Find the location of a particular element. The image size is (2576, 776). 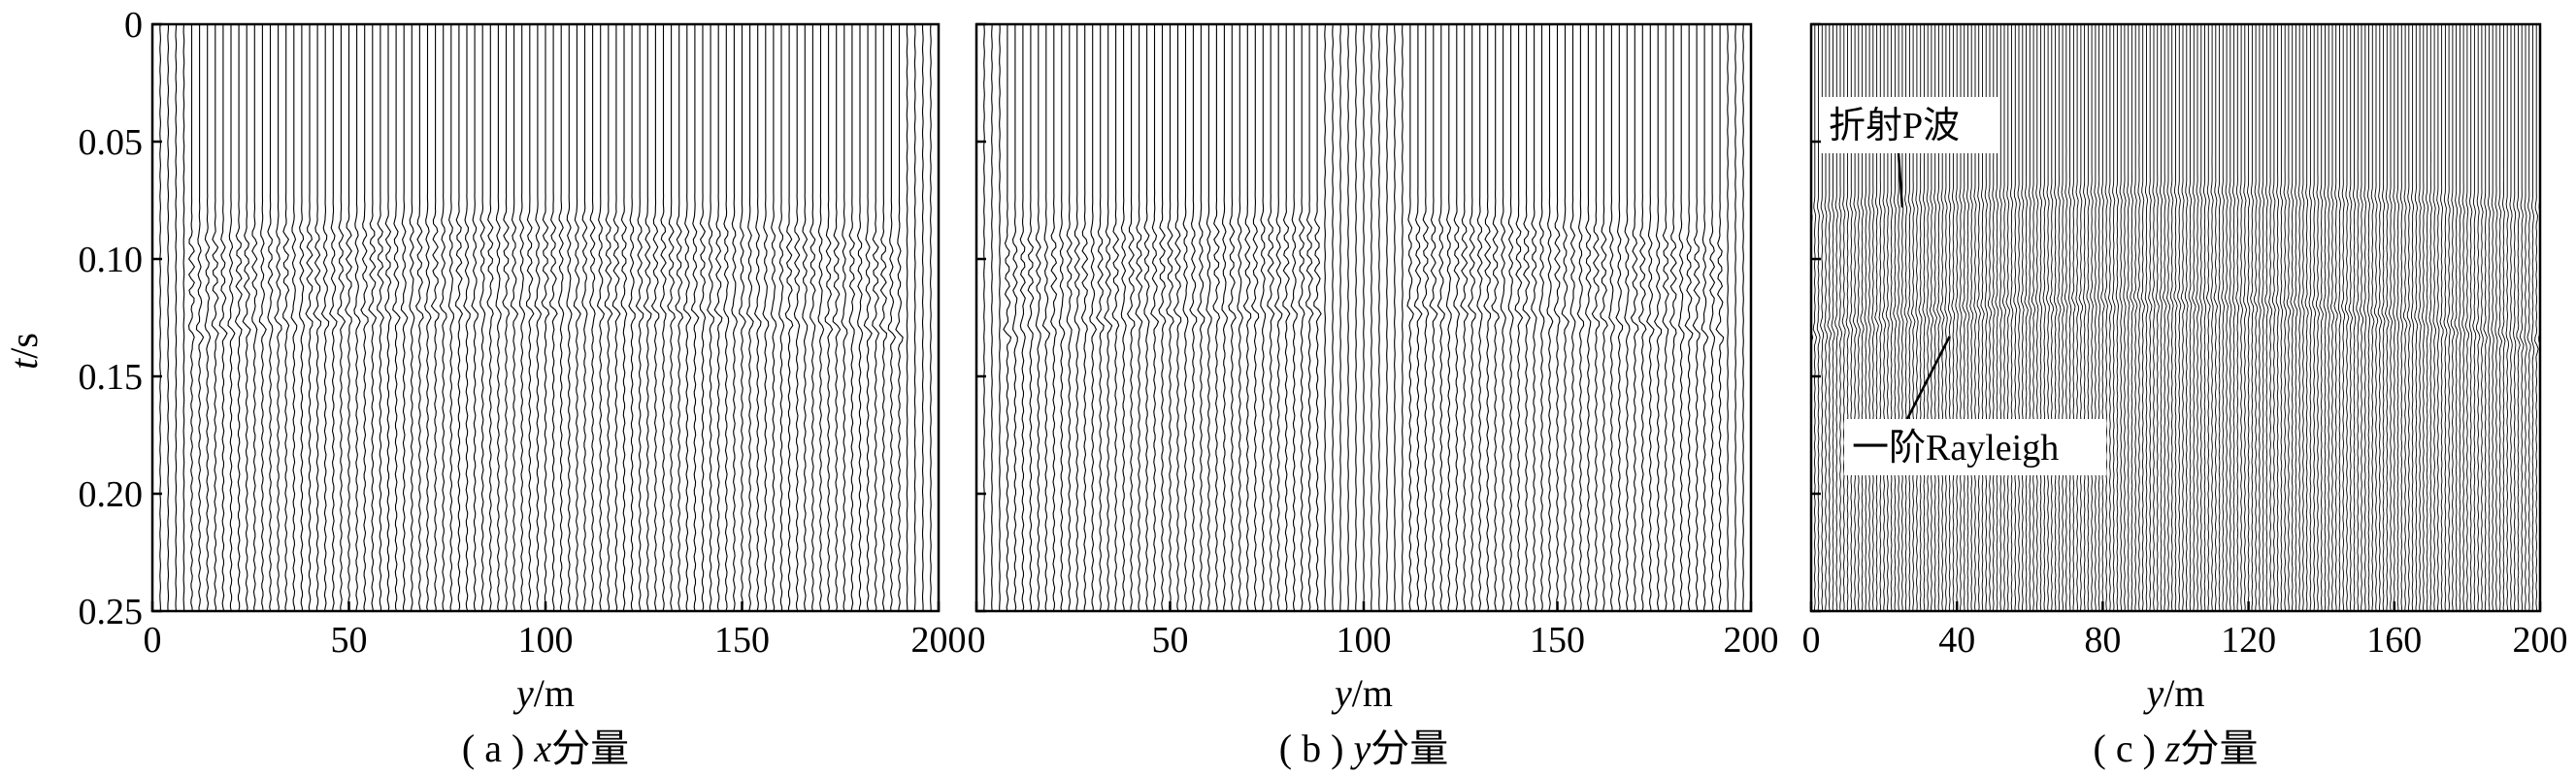

x-tick-label: 80 is located at coordinates (2102, 640).